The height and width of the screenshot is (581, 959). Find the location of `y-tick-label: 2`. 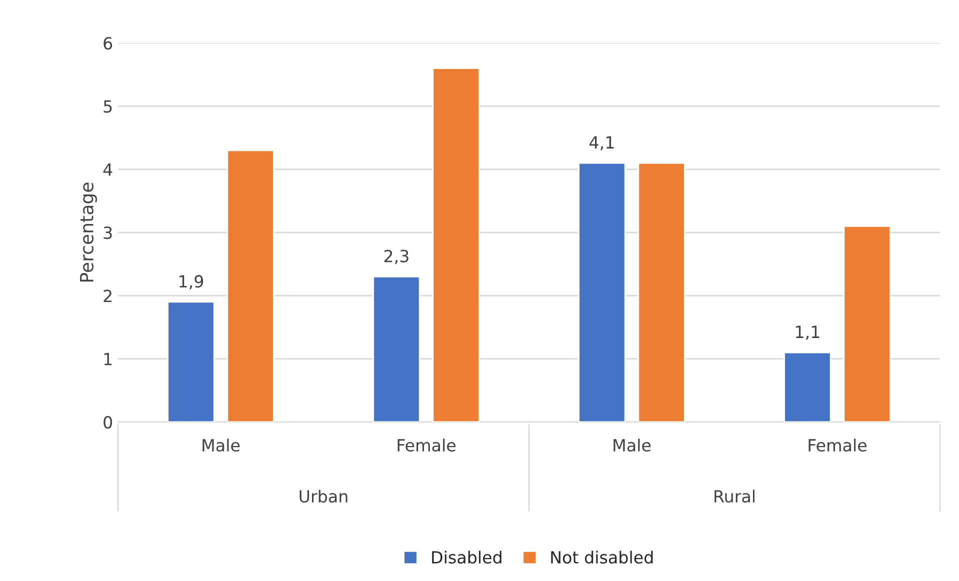

y-tick-label: 2 is located at coordinates (108, 296).